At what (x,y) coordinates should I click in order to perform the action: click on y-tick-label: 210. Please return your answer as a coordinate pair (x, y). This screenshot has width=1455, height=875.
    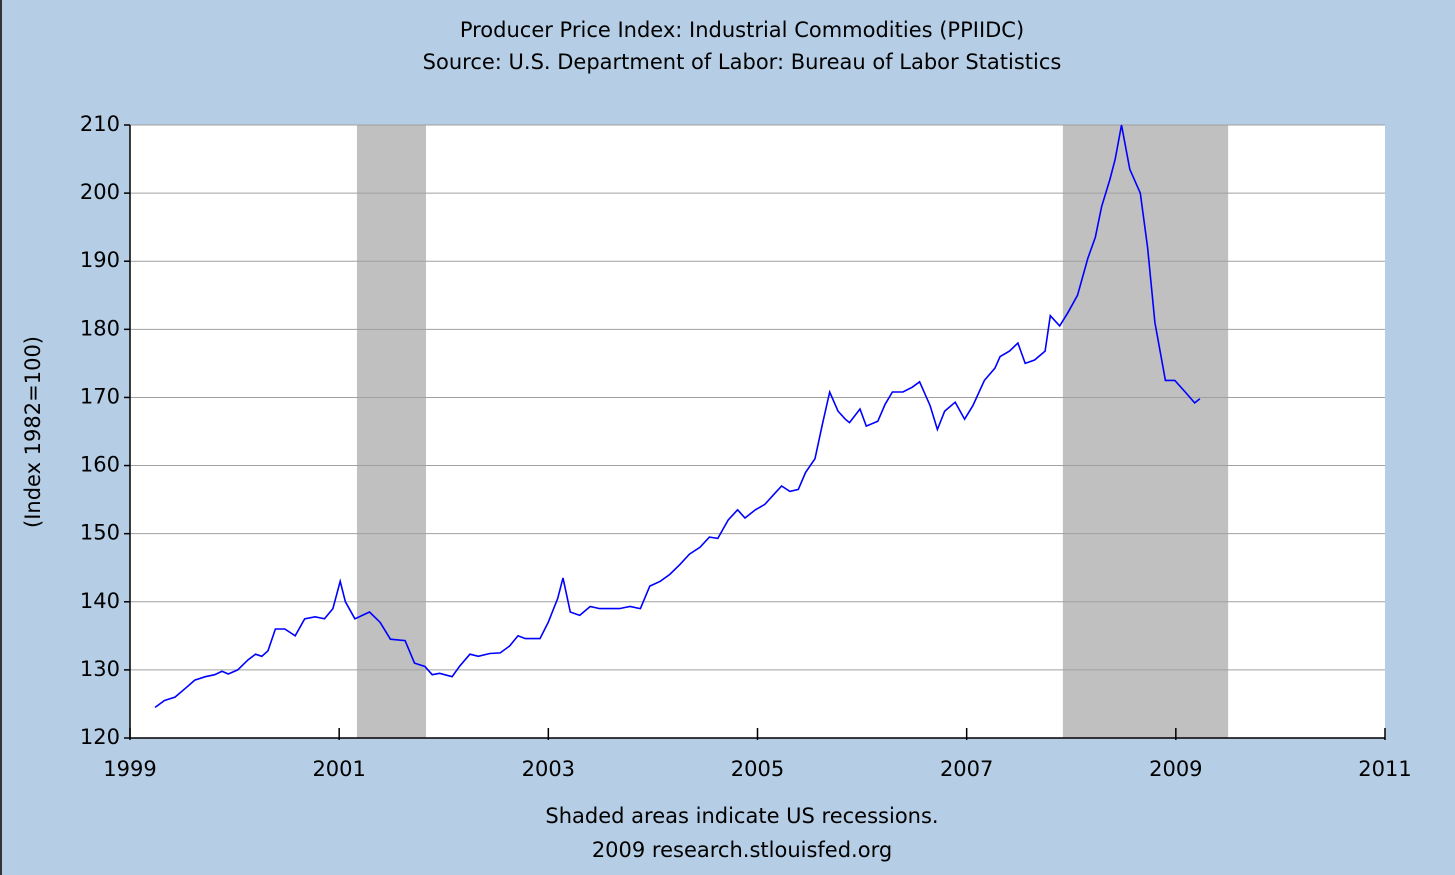
    Looking at the image, I should click on (100, 124).